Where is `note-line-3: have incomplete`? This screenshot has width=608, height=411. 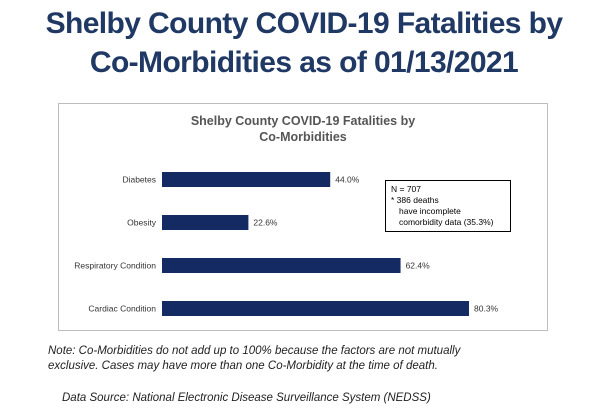 note-line-3: have incomplete is located at coordinates (430, 211).